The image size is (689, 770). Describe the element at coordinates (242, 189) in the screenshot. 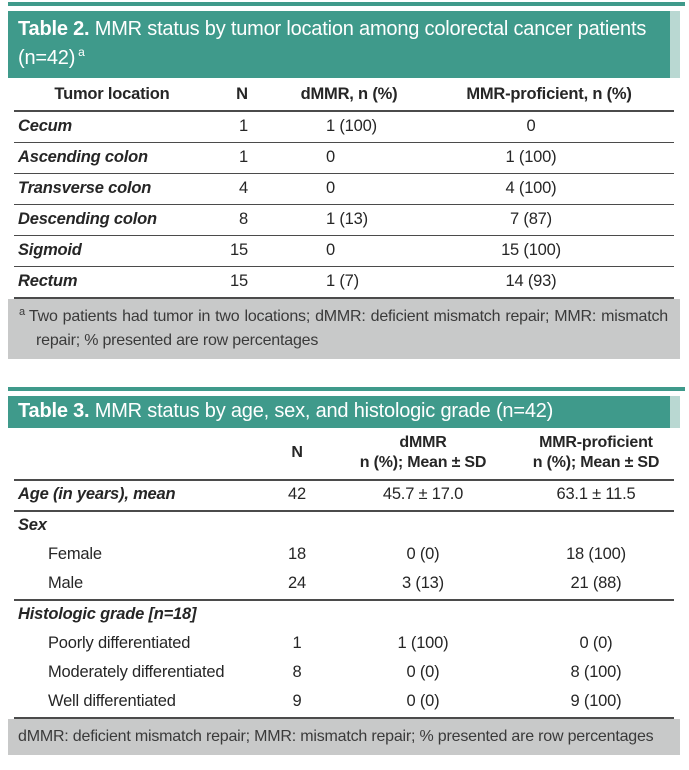

I see `cell-n: 4` at that location.